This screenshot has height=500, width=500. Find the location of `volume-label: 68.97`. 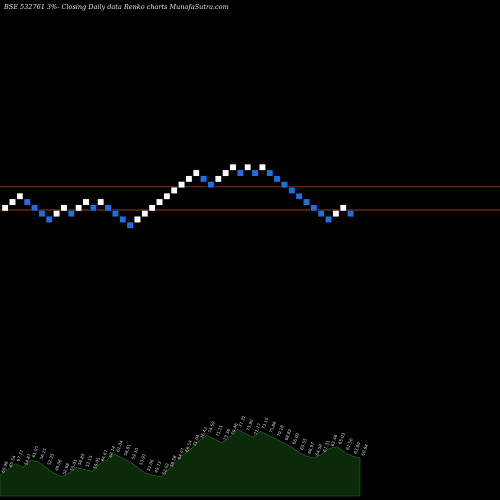

volume-label: 68.97 is located at coordinates (311, 447).